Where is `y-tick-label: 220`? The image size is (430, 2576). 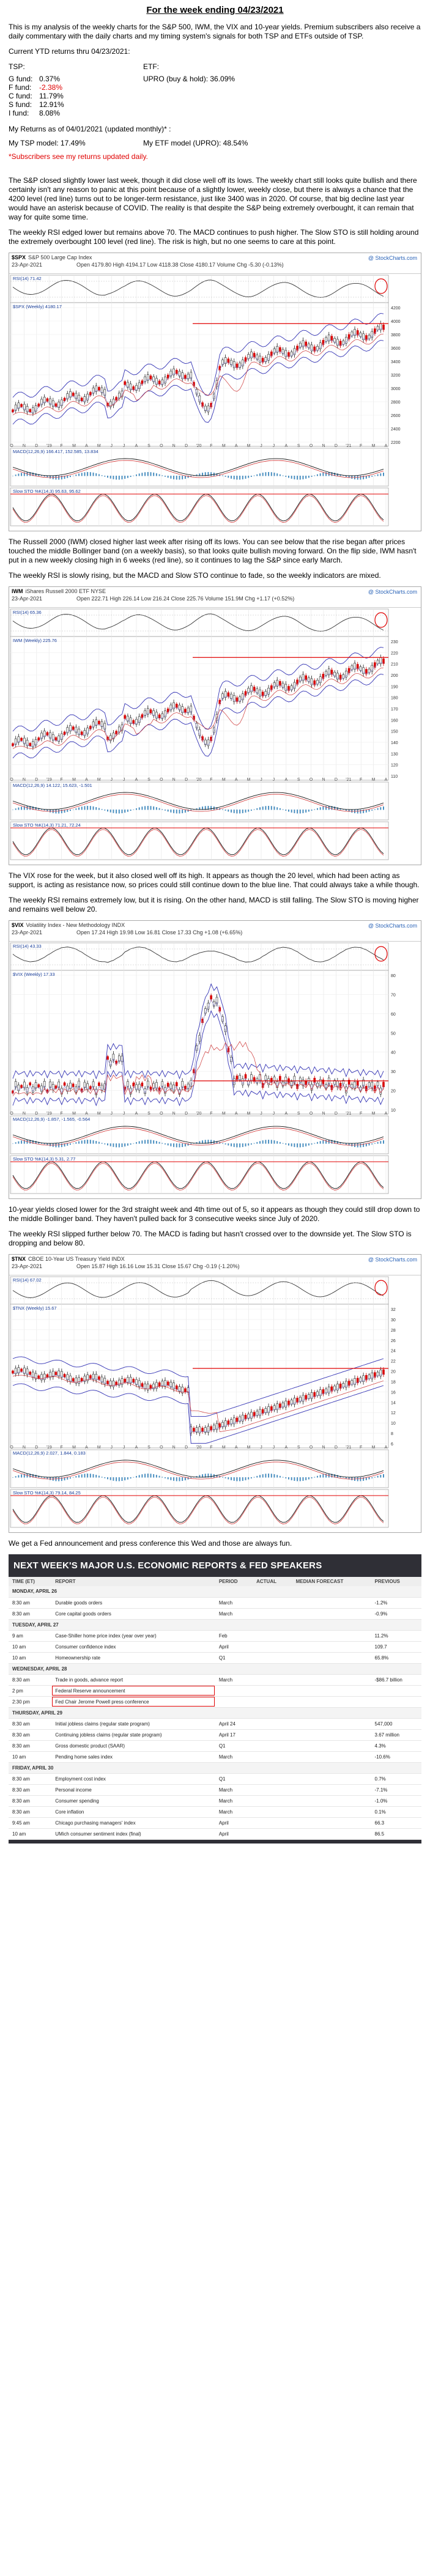 y-tick-label: 220 is located at coordinates (394, 653).